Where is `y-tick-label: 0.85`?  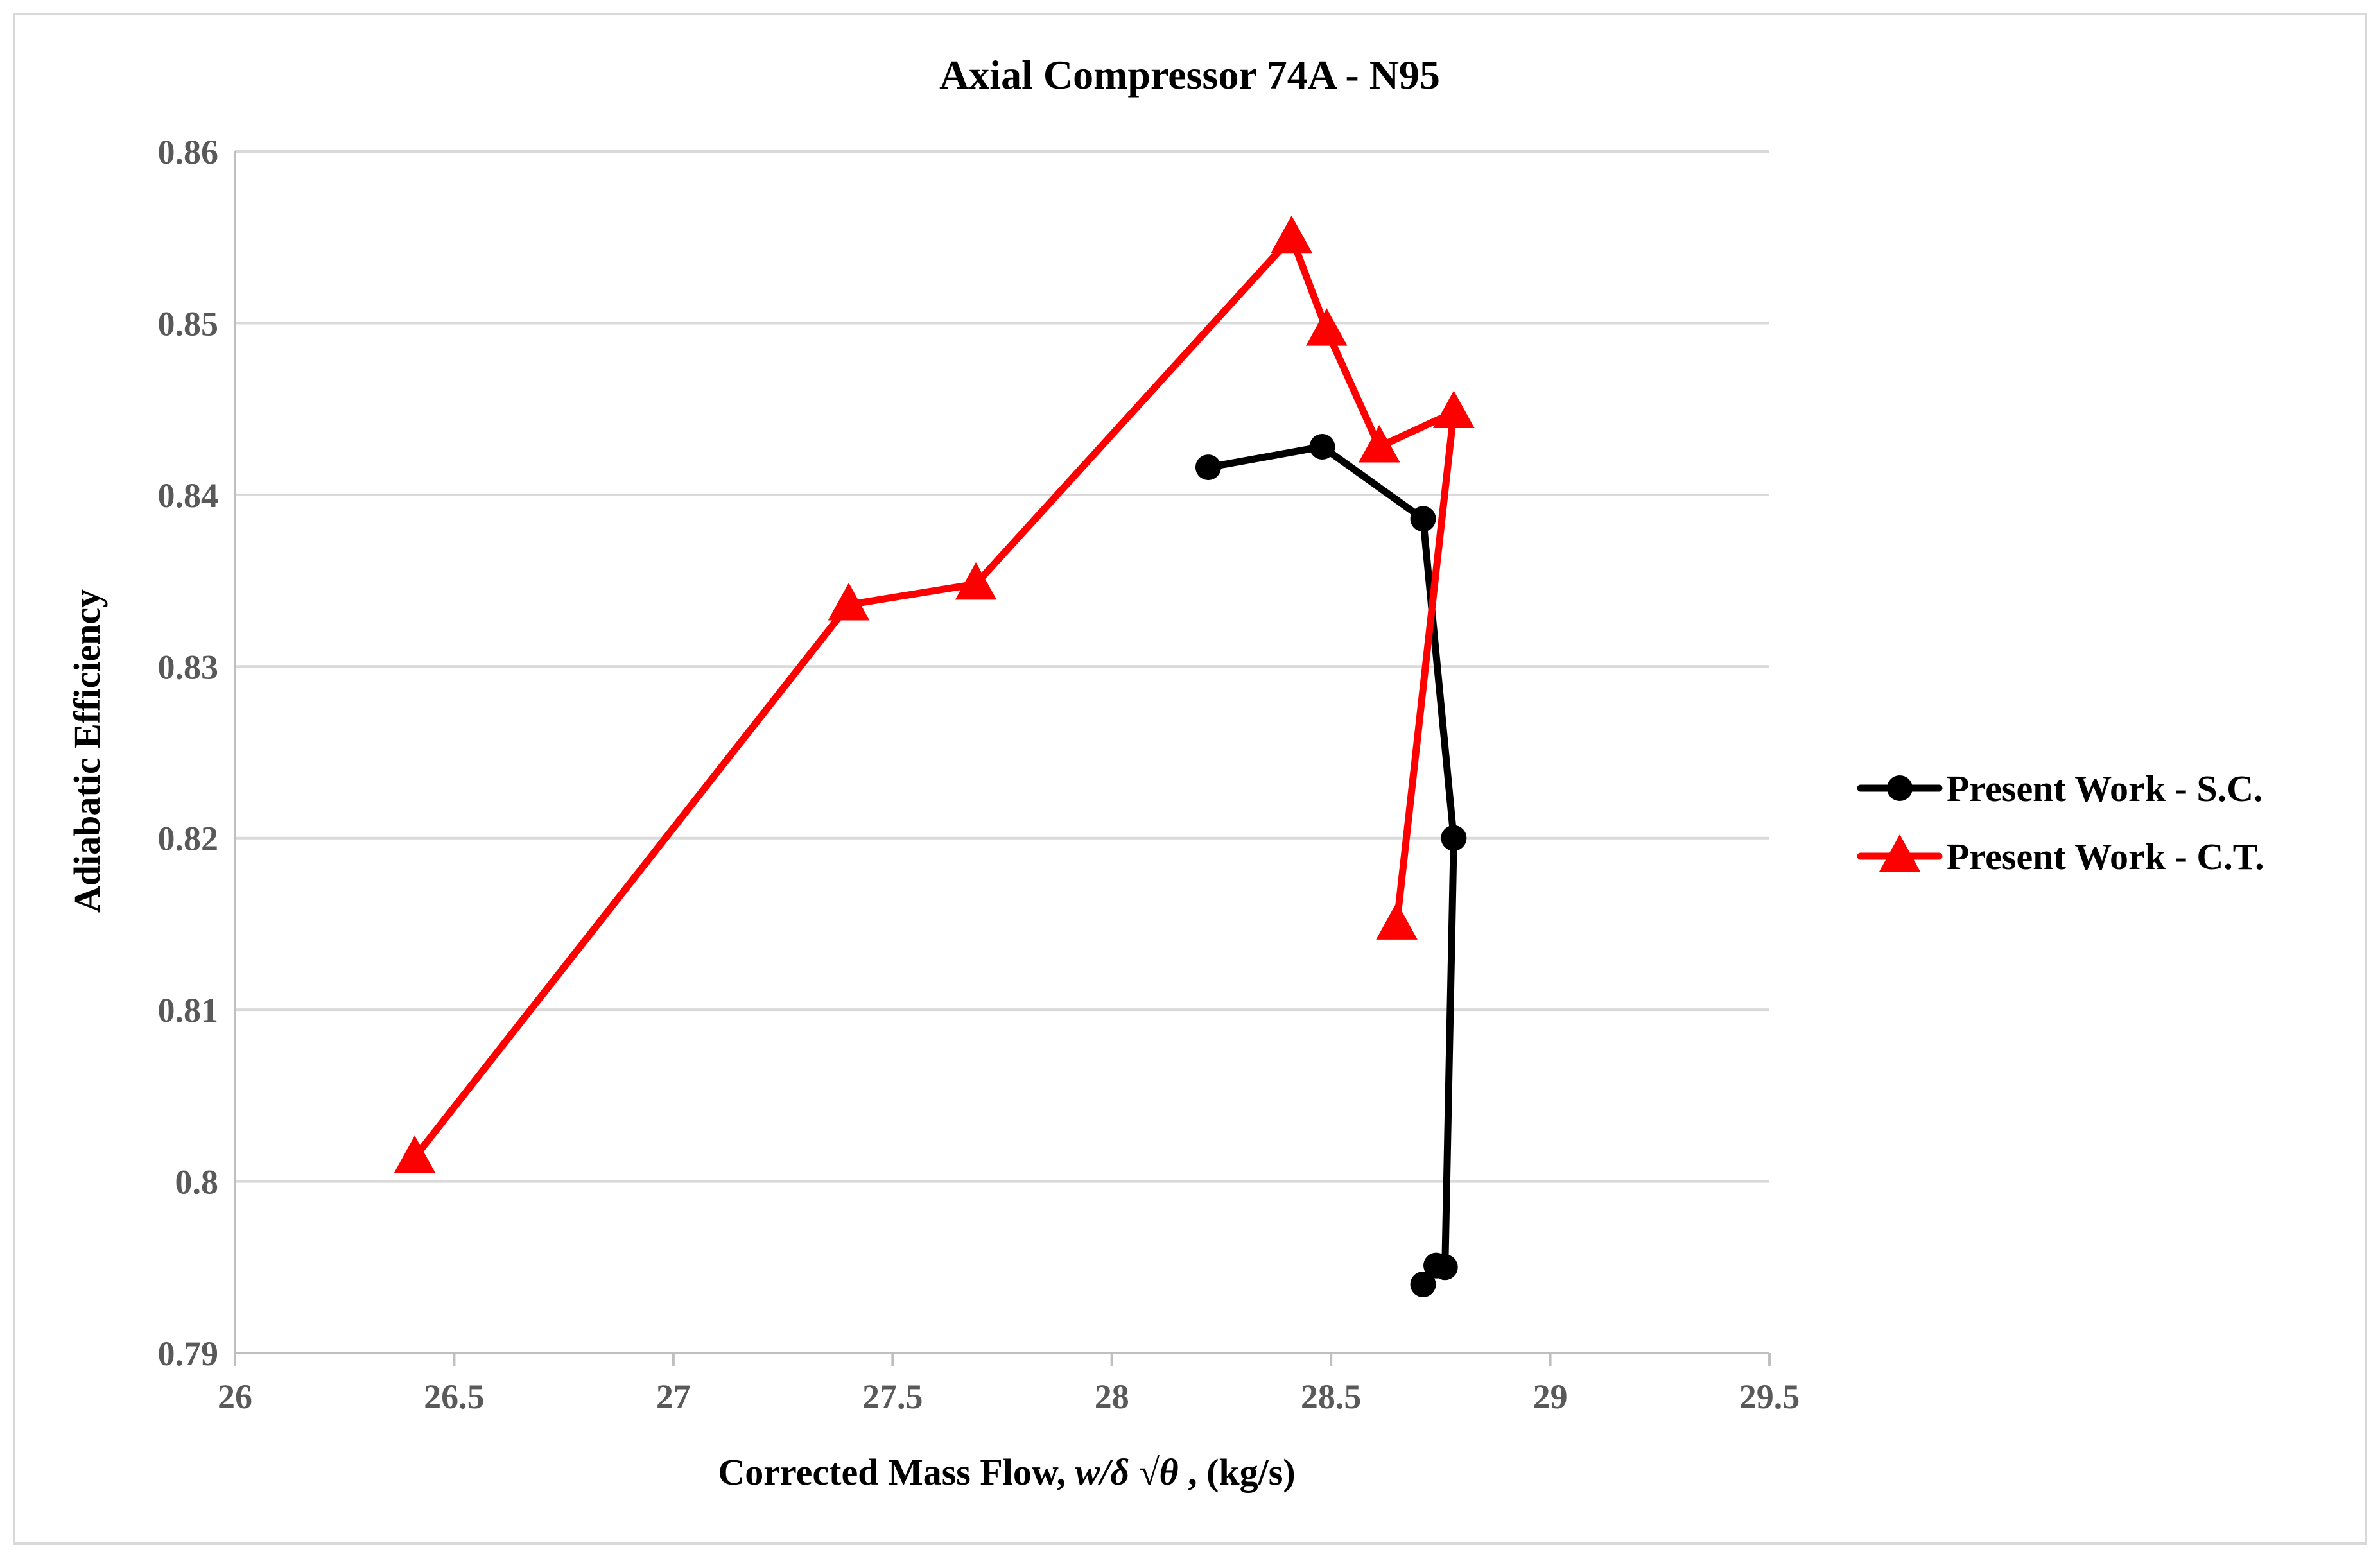
y-tick-label: 0.85 is located at coordinates (188, 323).